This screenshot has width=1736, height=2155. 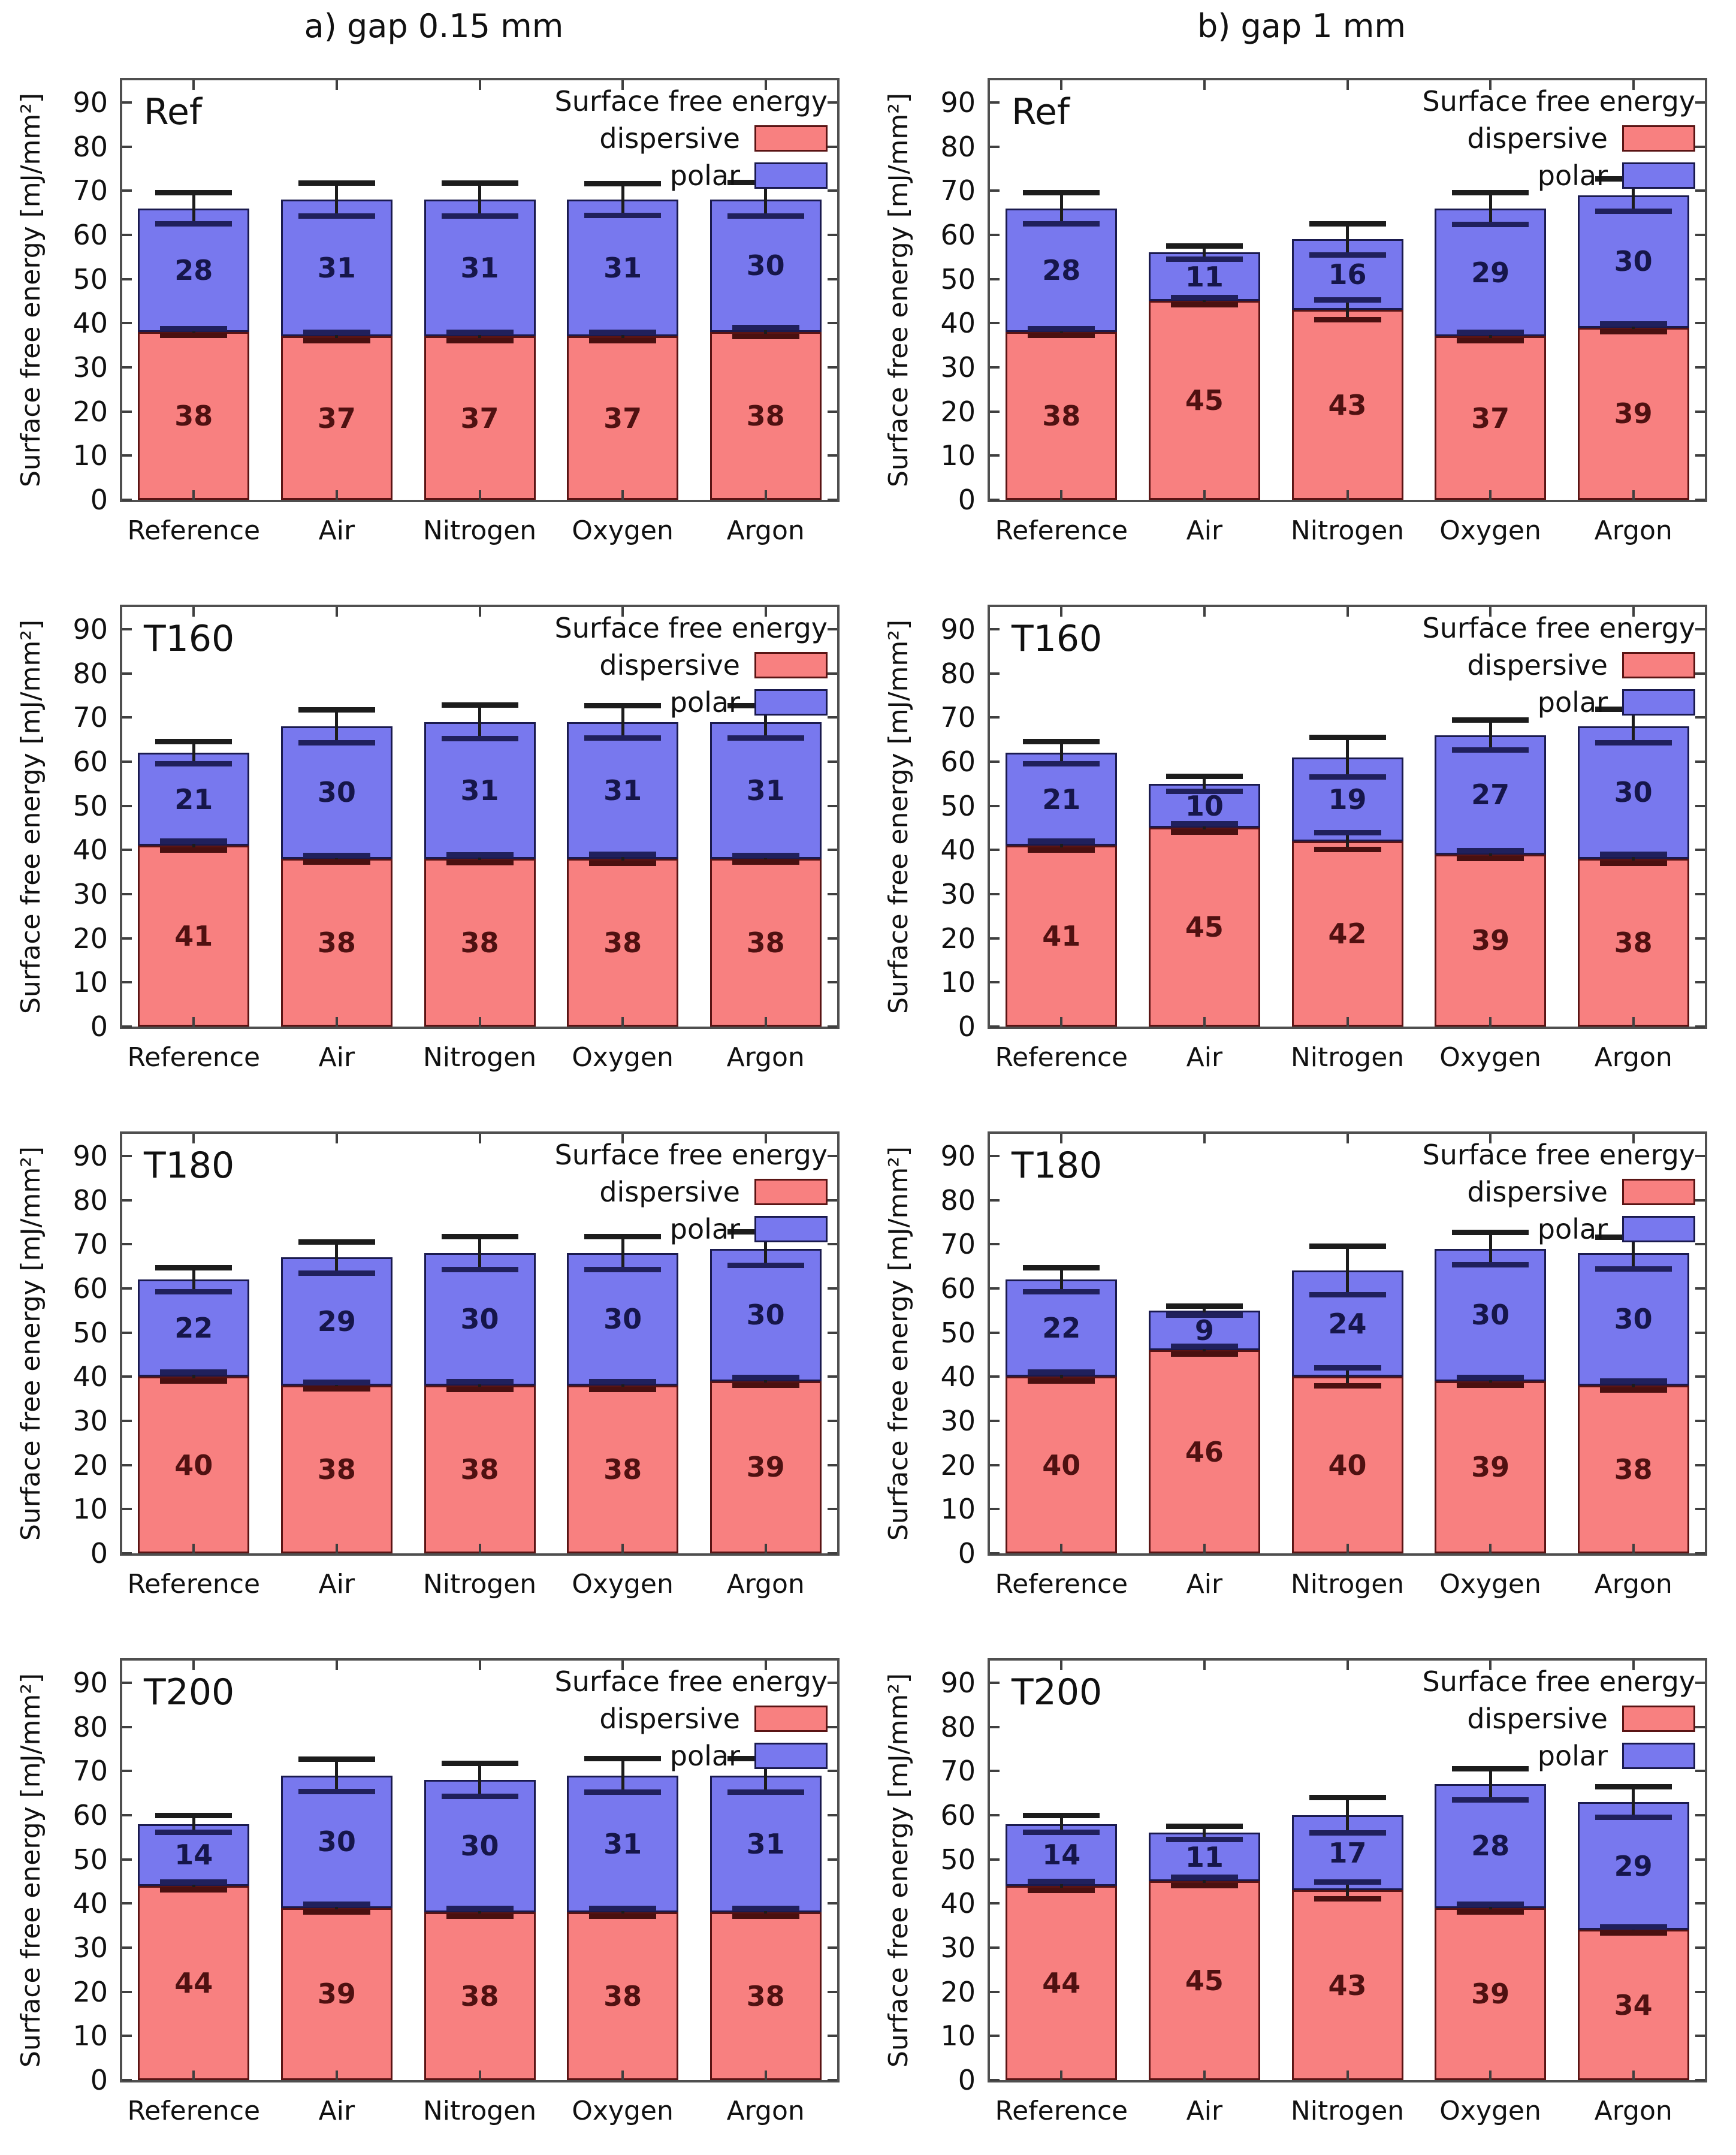 What do you see at coordinates (967, 500) in the screenshot?
I see `y-tick-label: 0` at bounding box center [967, 500].